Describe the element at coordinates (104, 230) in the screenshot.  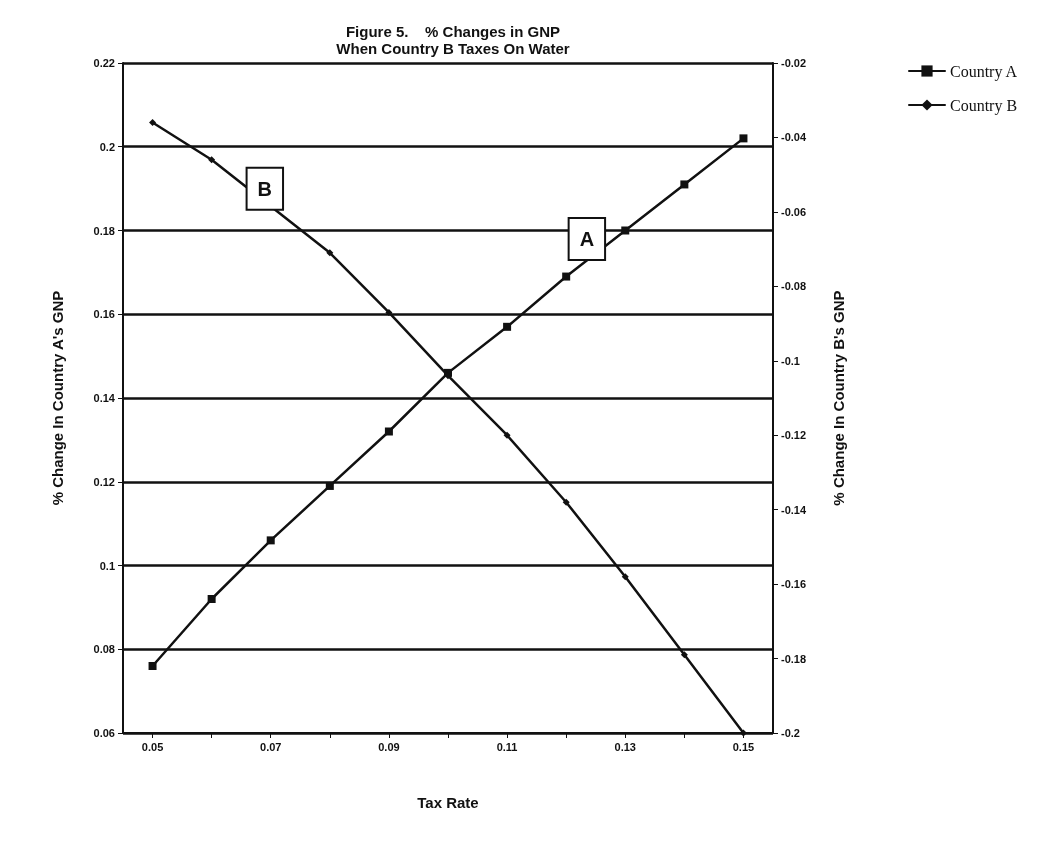
I see `y-tick-label: 0.18` at that location.